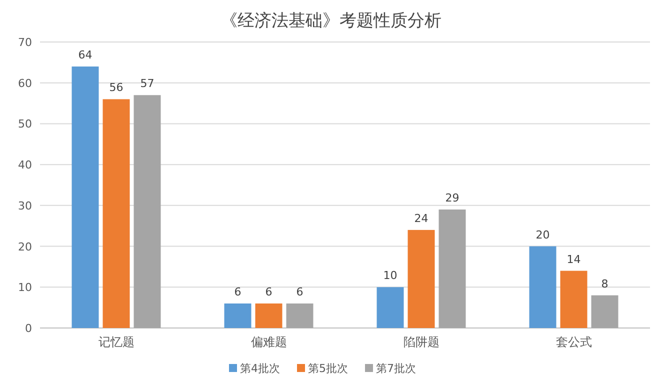  I want to click on y-tick-label: 70, so click(25, 42).